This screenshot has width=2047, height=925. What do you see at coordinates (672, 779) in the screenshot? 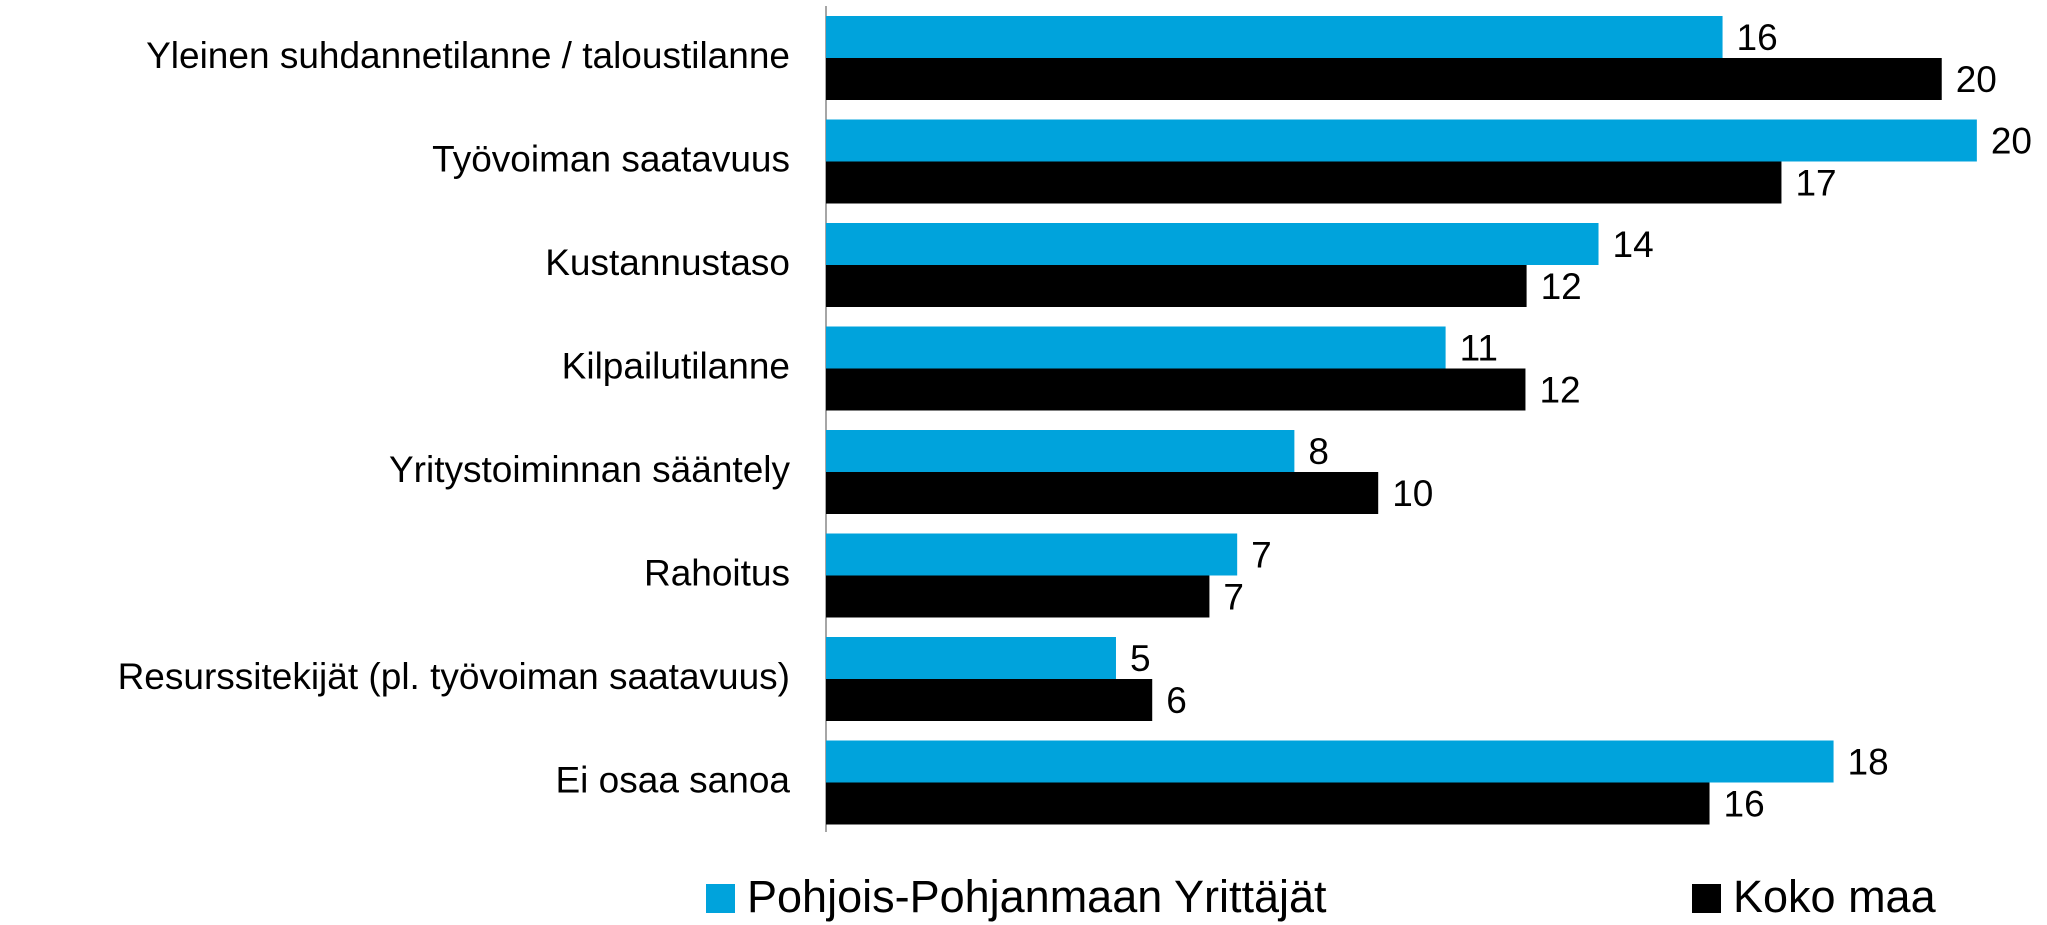
I see `category-label: Ei osaa sanoa` at bounding box center [672, 779].